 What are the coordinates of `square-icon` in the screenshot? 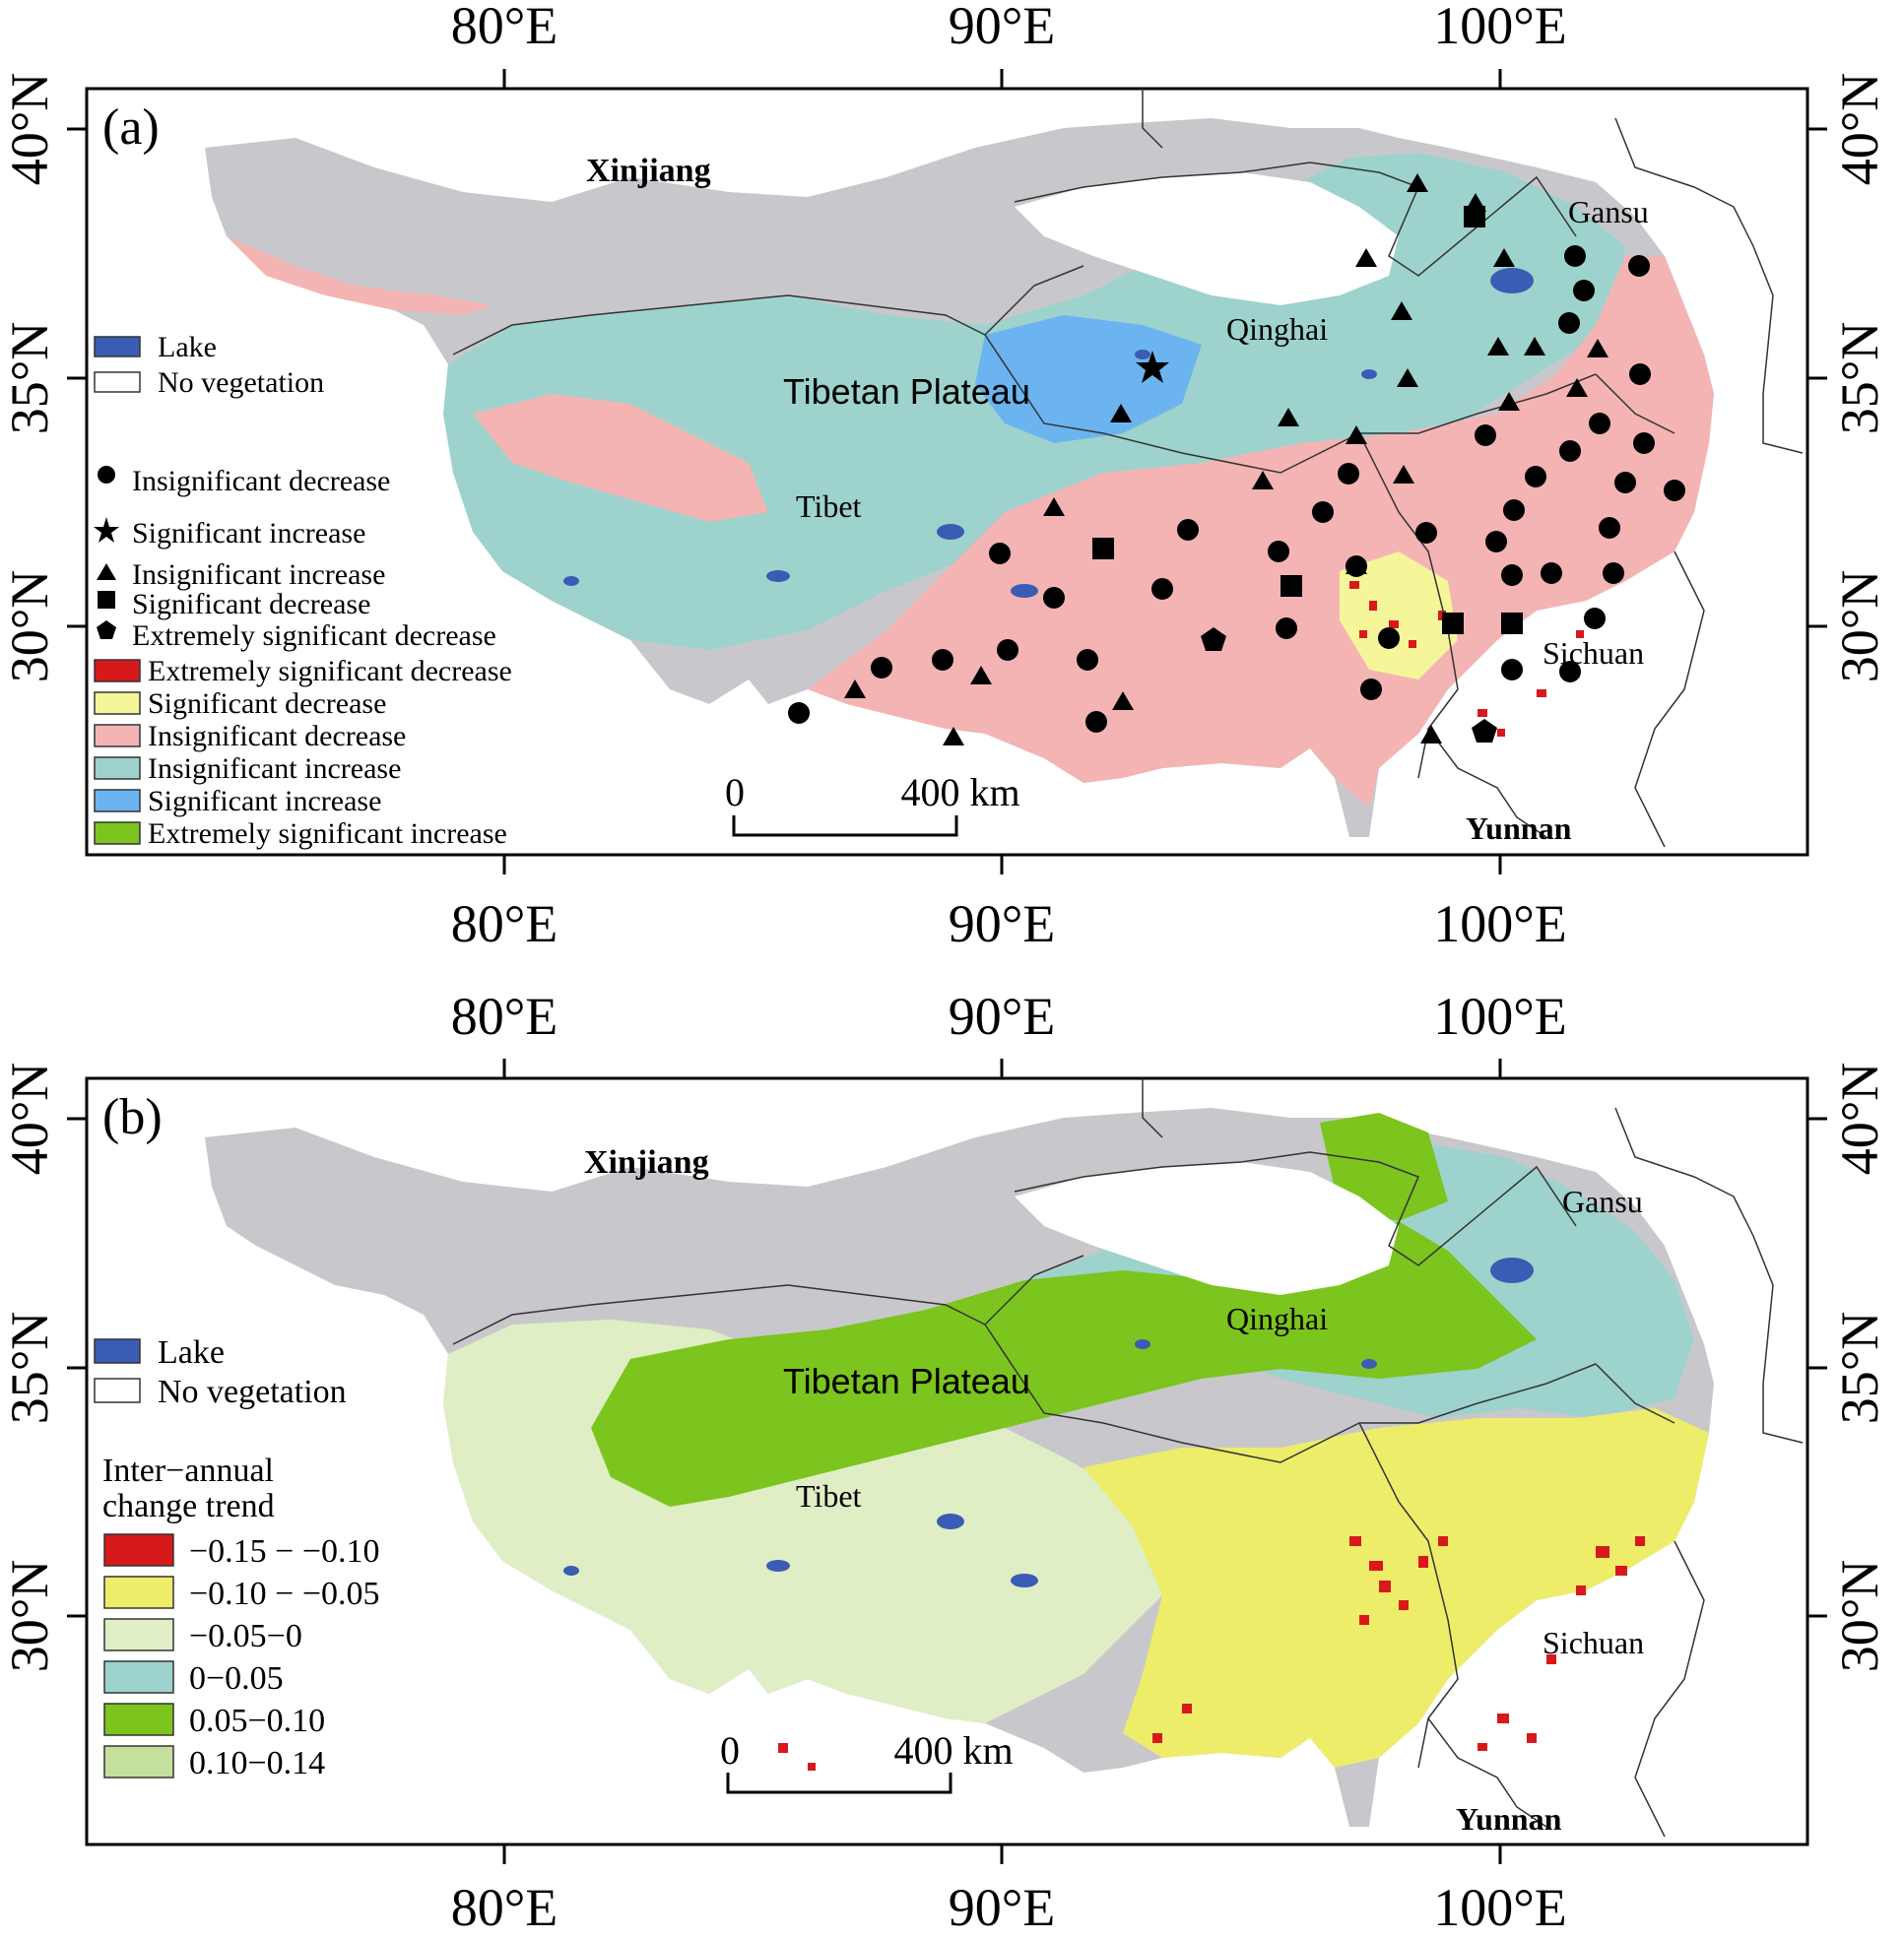 It's located at (106, 600).